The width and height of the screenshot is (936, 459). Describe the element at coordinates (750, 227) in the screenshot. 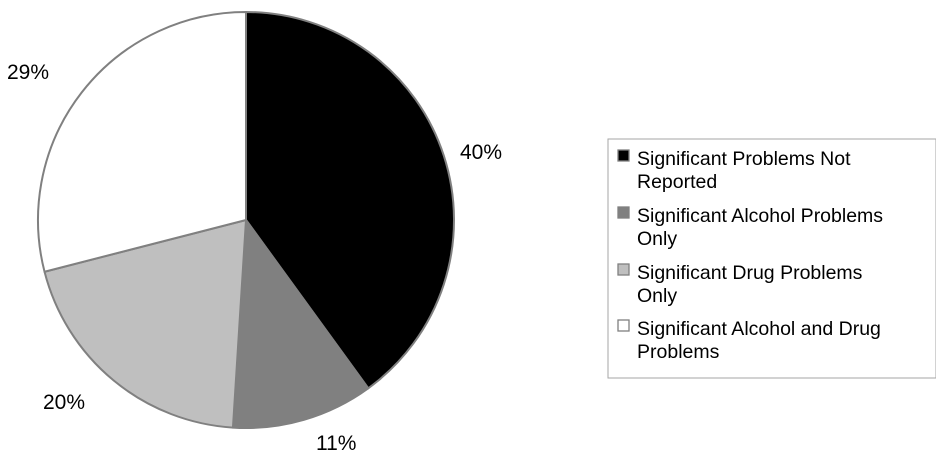

I see `legend-entry-1: Significant Alcohol Problems Only` at that location.